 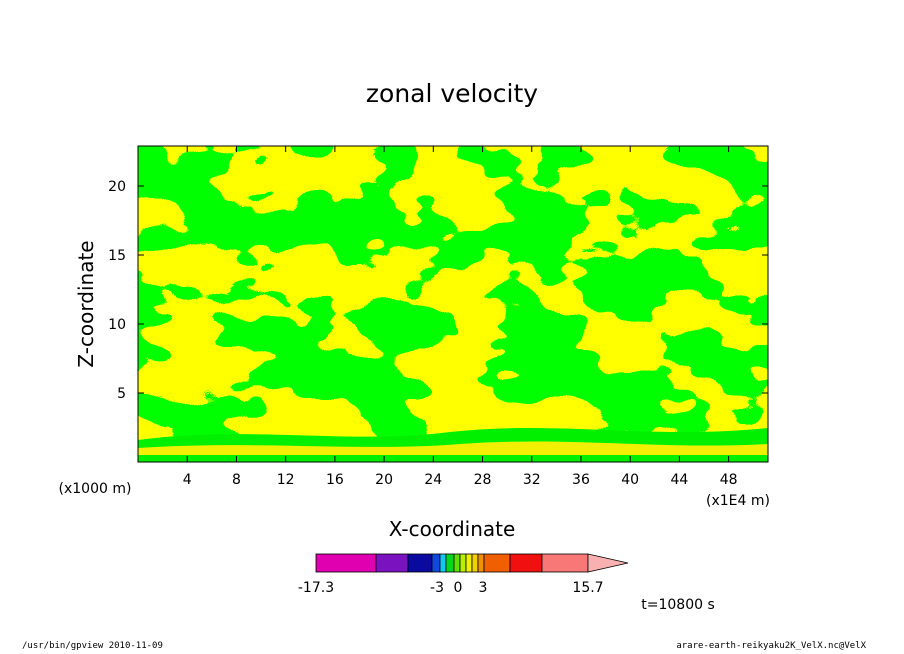 I want to click on colorbar-tick-labels: -17.3 -3 0 3 15.7, so click(x=451, y=588).